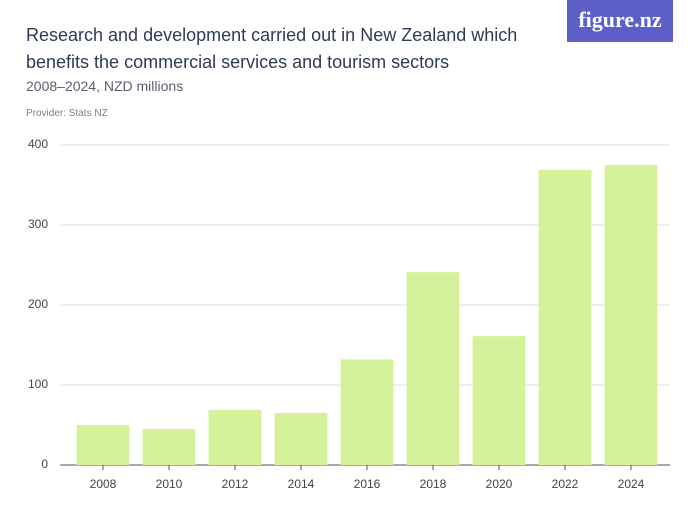 This screenshot has height=525, width=700. What do you see at coordinates (103, 484) in the screenshot?
I see `x-tick-label: 2008` at bounding box center [103, 484].